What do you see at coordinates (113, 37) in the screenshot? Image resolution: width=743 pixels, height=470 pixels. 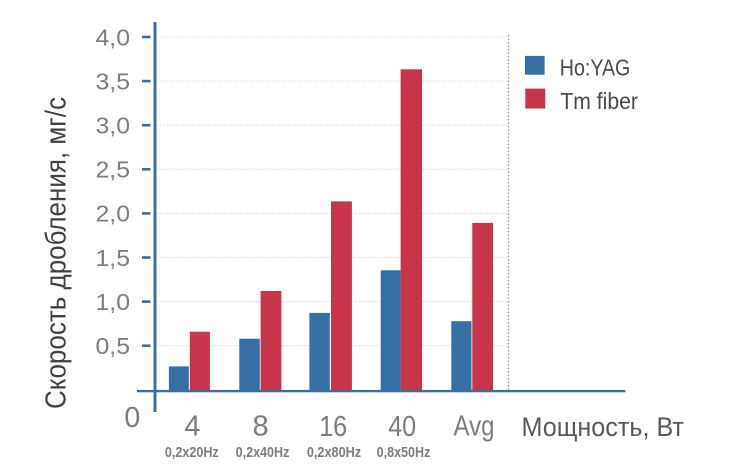 I see `svg-text: 4,0` at bounding box center [113, 37].